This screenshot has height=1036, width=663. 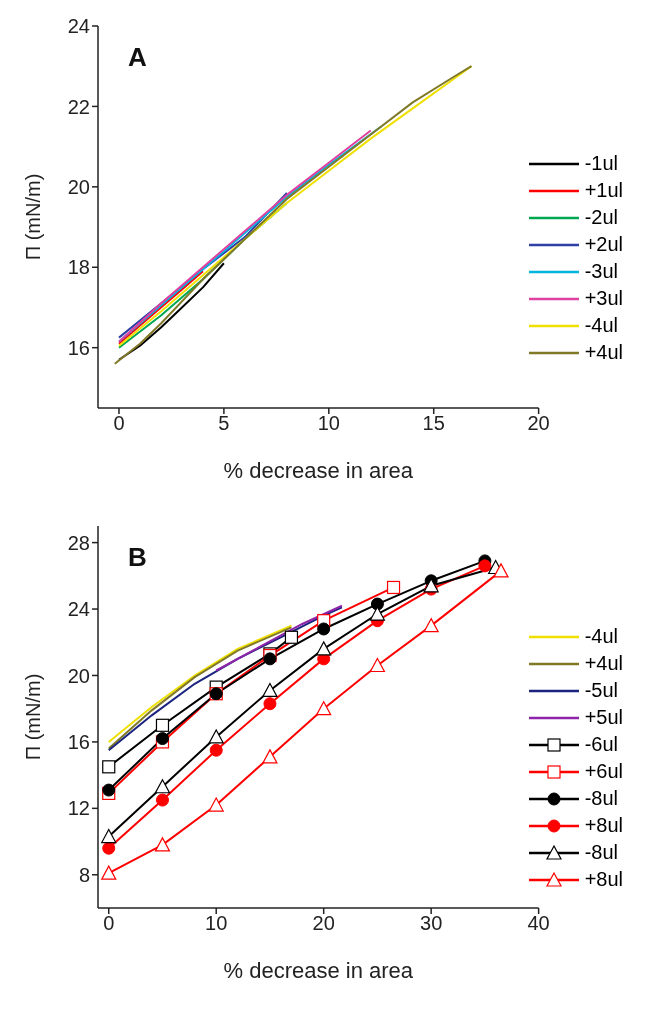 What do you see at coordinates (224, 423) in the screenshot?
I see `x-tick-label: 5` at bounding box center [224, 423].